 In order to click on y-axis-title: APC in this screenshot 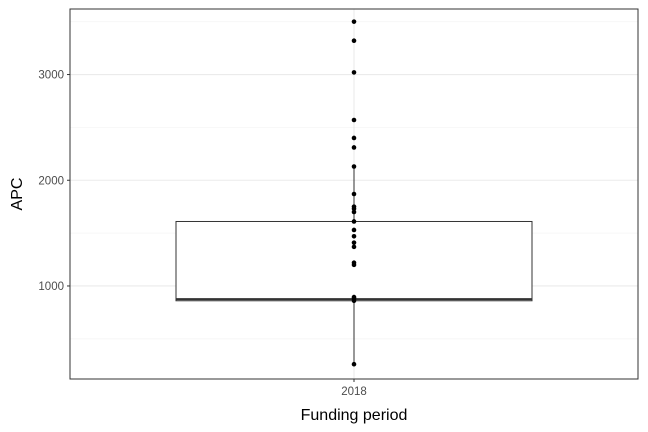, I will do `click(17, 194)`.